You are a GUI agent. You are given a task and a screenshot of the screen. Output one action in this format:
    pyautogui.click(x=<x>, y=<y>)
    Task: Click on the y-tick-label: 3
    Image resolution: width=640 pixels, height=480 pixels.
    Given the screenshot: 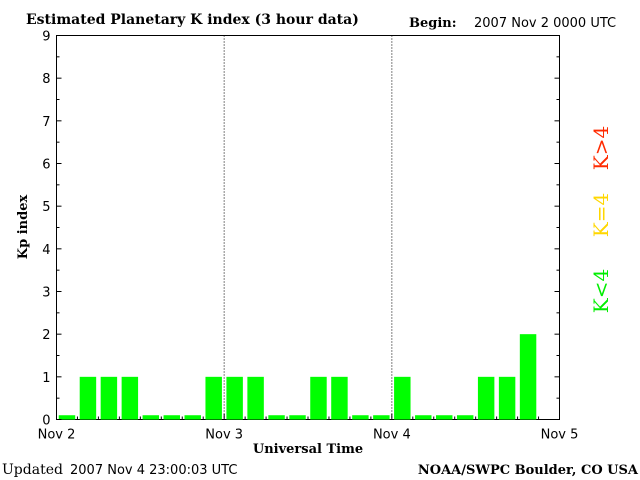 What is the action you would take?
    pyautogui.click(x=46, y=293)
    